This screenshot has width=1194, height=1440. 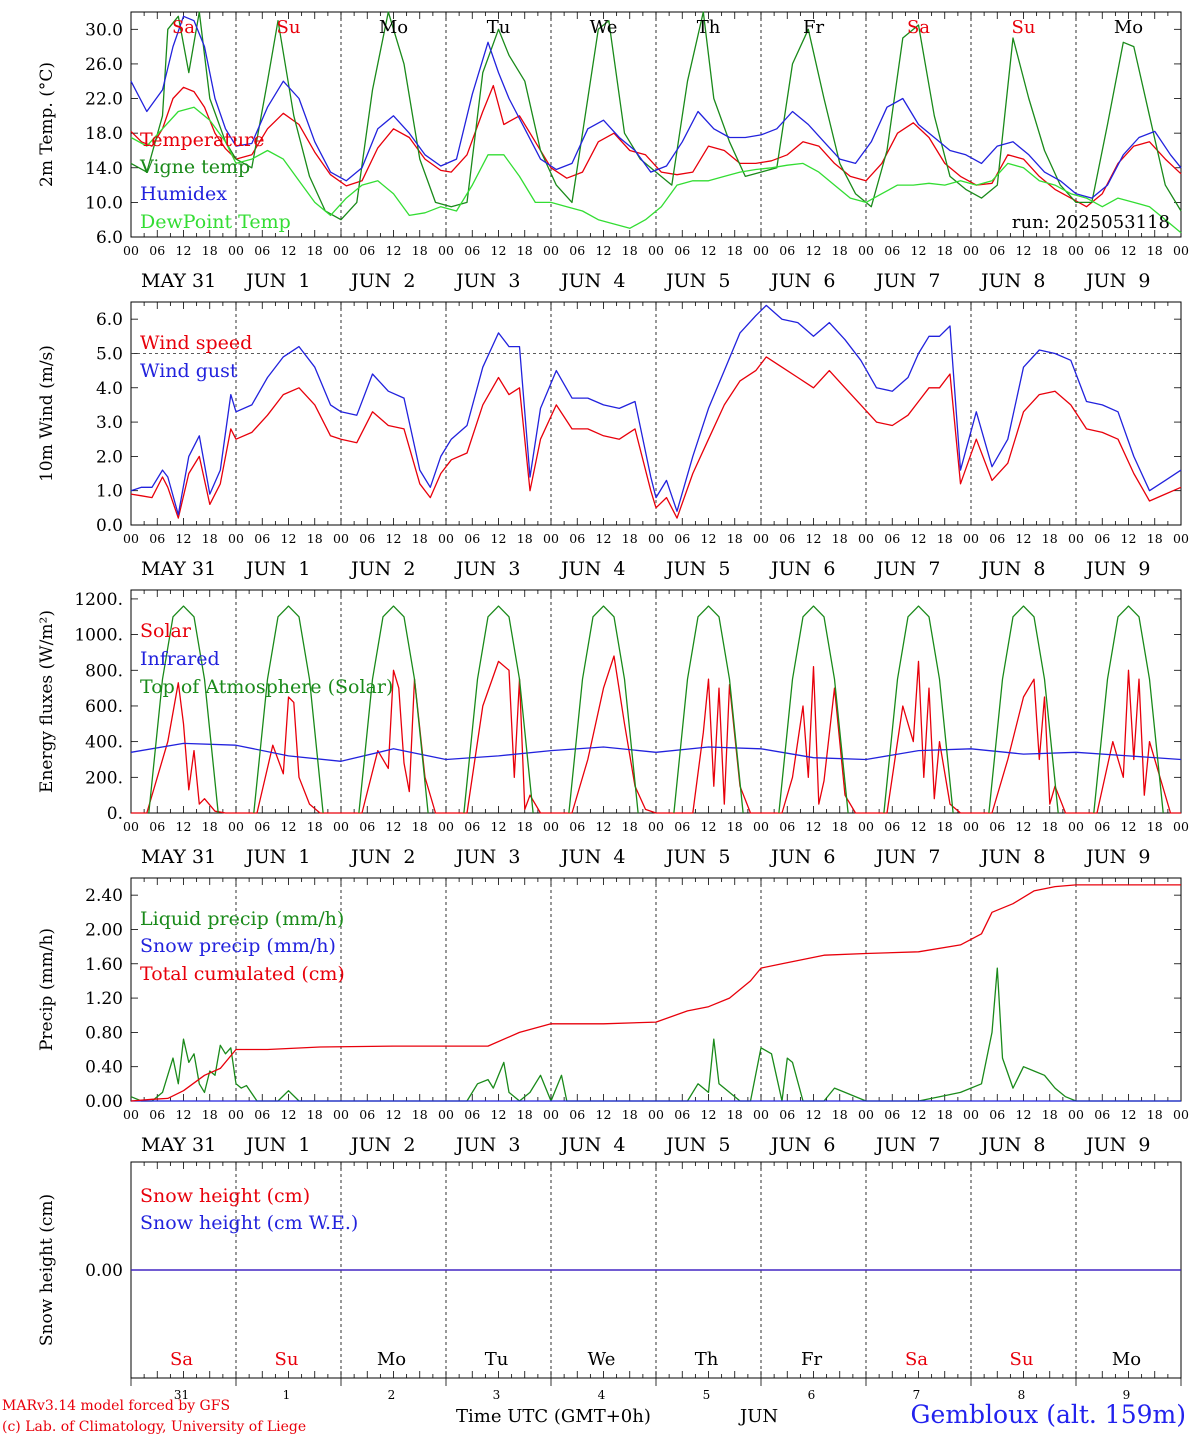 I want to click on y-tick-label: 1.0, so click(x=109, y=492).